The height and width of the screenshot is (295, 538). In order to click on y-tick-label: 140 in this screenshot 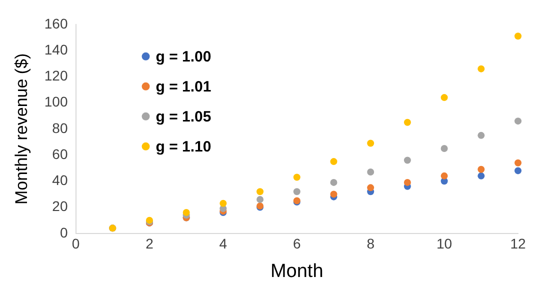, I will do `click(56, 49)`.